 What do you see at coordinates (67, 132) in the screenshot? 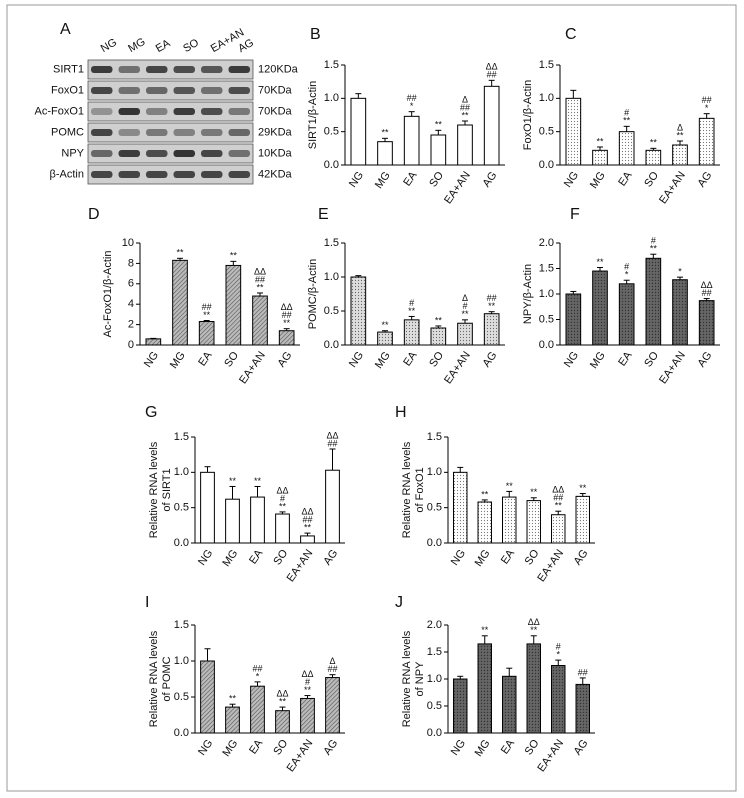
I see `protein-label: POMC` at bounding box center [67, 132].